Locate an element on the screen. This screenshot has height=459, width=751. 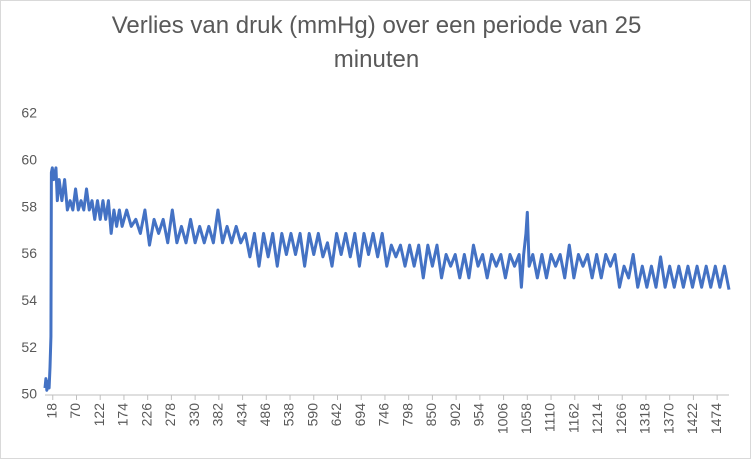
y-tick-label: 50 is located at coordinates (29, 394).